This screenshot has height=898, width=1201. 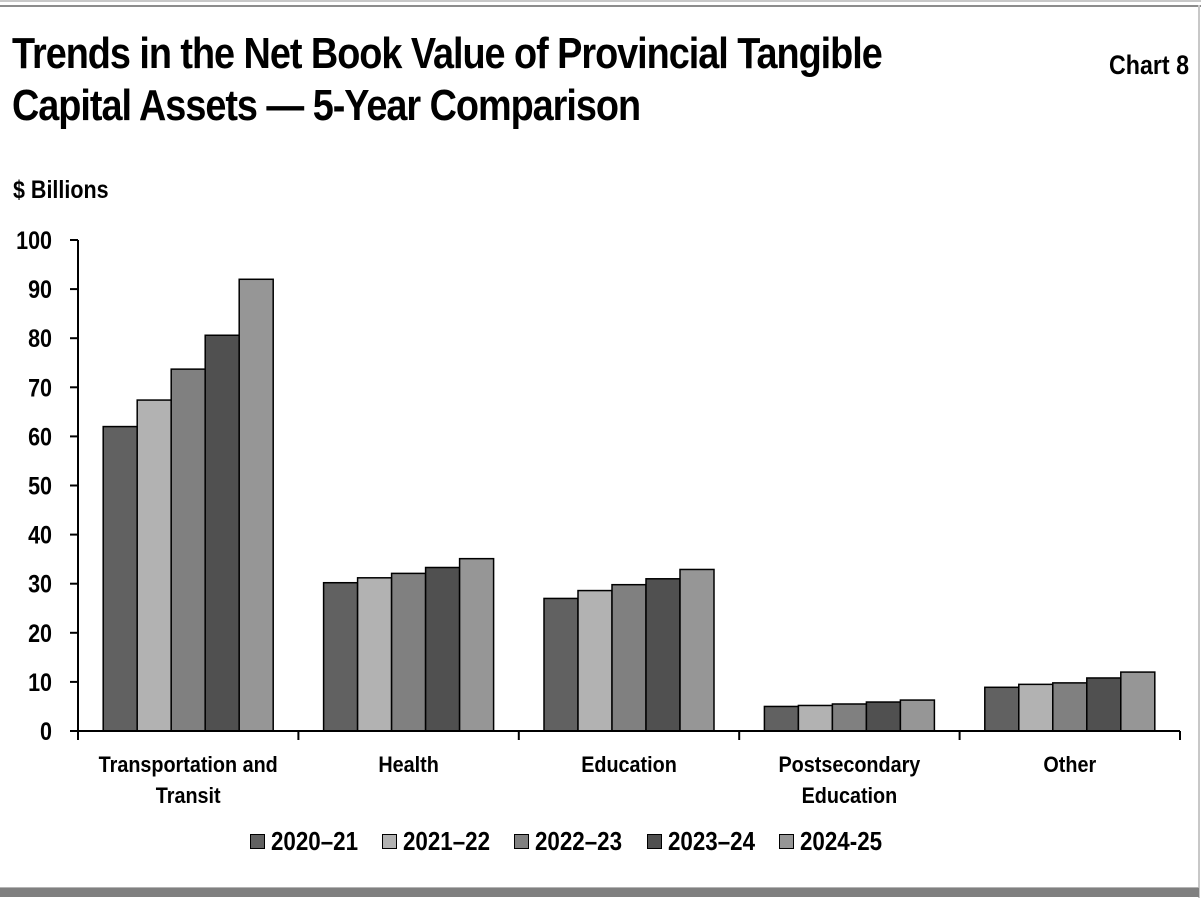 I want to click on frame-right-border, so click(x=1199, y=451).